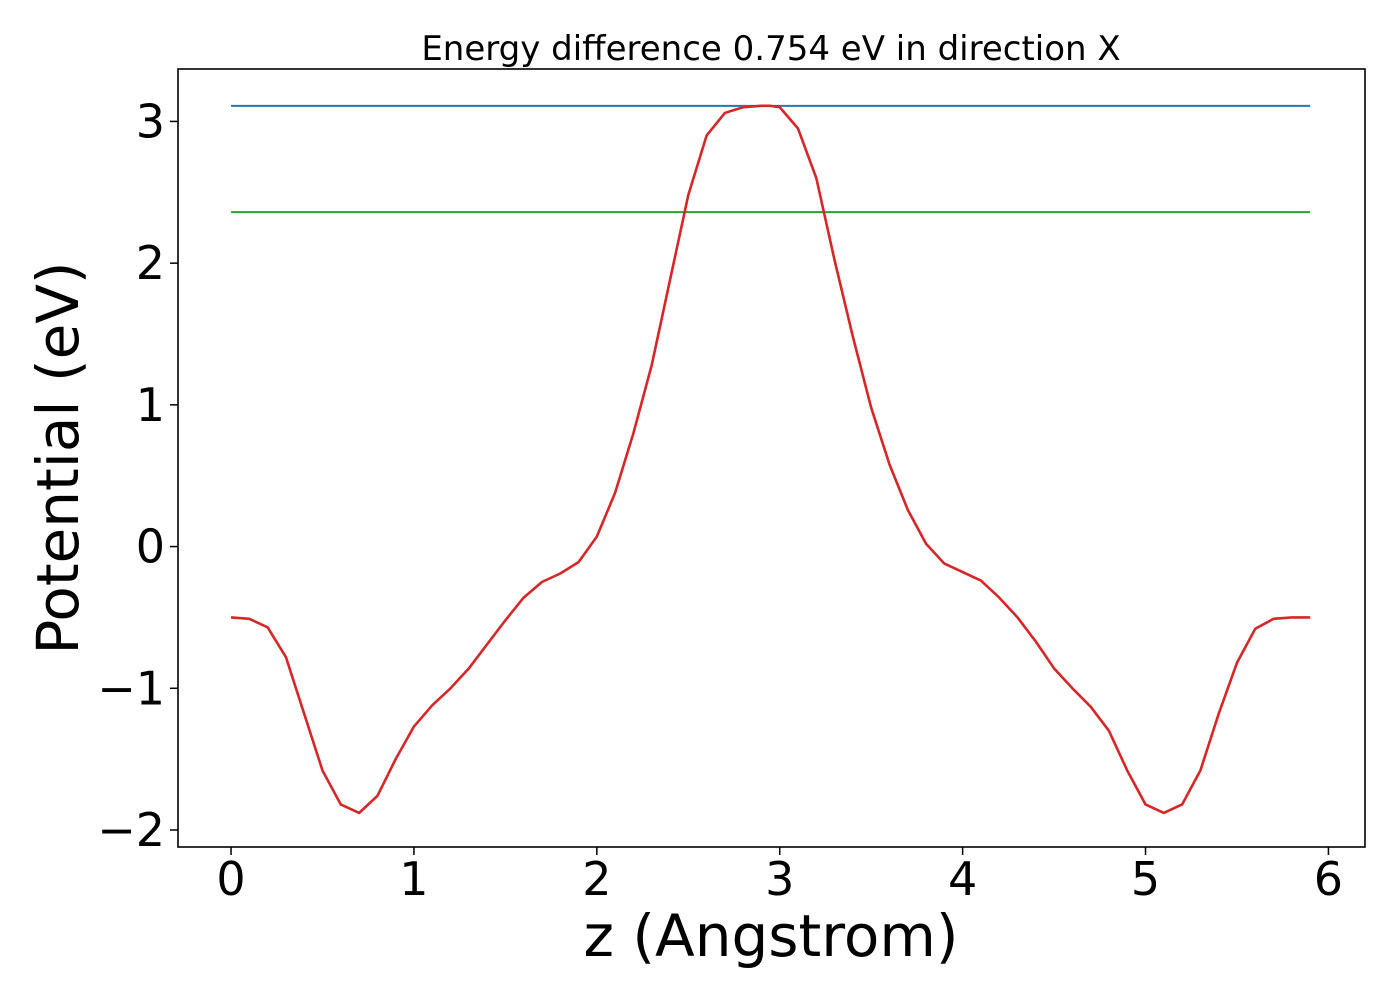 Image resolution: width=1400 pixels, height=1000 pixels. What do you see at coordinates (150, 405) in the screenshot?
I see `y-tick-label: 1` at bounding box center [150, 405].